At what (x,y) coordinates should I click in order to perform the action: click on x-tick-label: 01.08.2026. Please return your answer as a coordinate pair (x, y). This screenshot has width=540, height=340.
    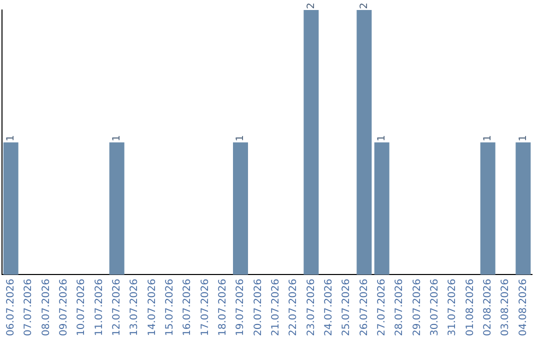
    Looking at the image, I should click on (470, 307).